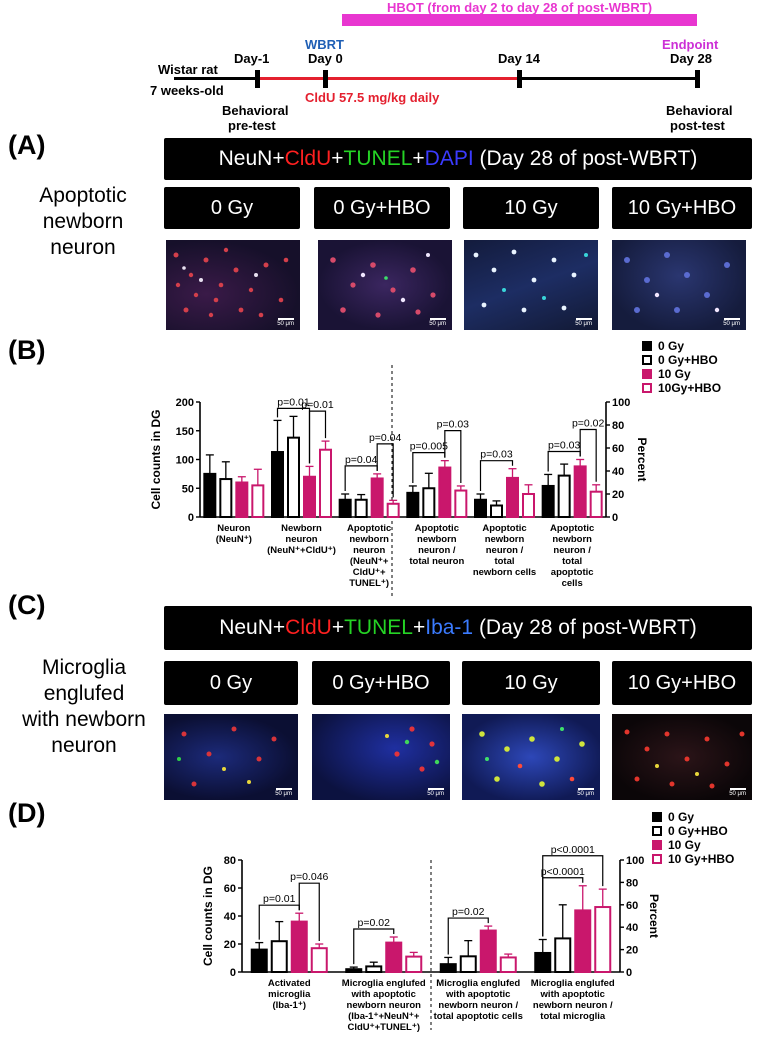  What do you see at coordinates (252, 627) in the screenshot?
I see `stain-neun-c: NeuN+` at bounding box center [252, 627].